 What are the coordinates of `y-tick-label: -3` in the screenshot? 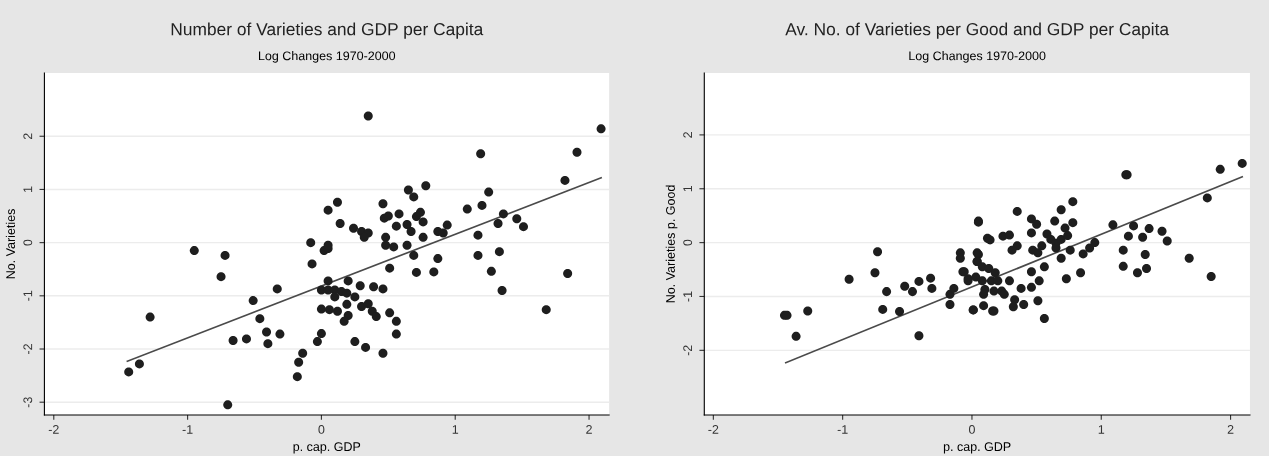 It's located at (28, 402).